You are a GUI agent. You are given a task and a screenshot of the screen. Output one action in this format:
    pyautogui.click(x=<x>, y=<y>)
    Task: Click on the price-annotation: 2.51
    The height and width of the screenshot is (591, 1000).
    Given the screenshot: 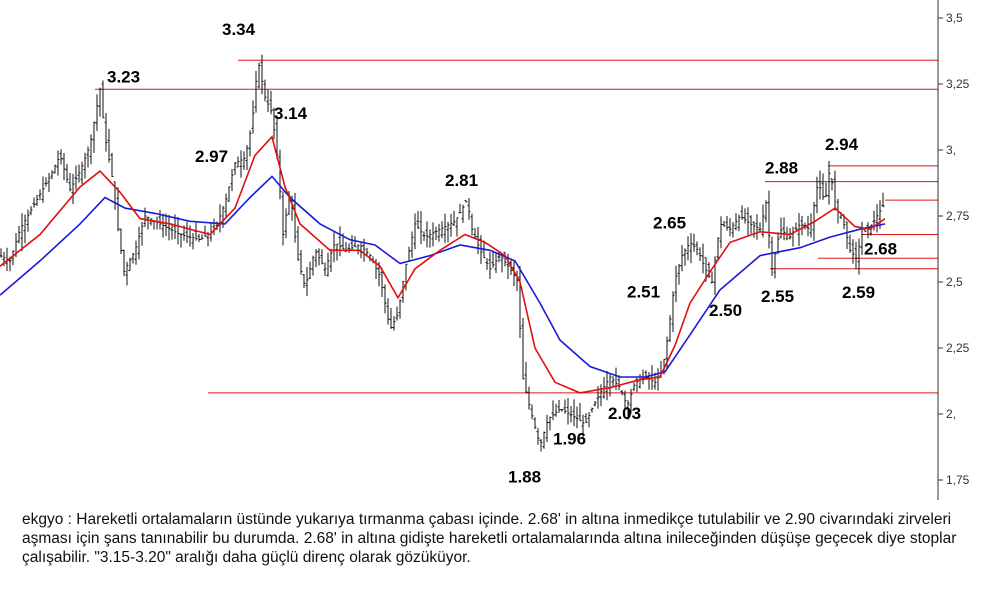 What is the action you would take?
    pyautogui.click(x=643, y=291)
    